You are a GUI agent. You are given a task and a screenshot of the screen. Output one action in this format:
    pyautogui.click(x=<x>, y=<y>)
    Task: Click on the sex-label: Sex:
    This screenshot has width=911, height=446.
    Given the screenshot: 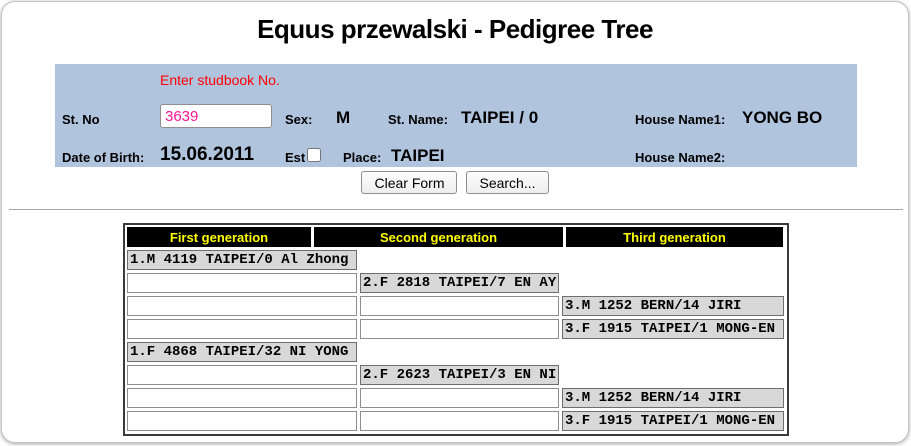 What is the action you would take?
    pyautogui.click(x=299, y=119)
    